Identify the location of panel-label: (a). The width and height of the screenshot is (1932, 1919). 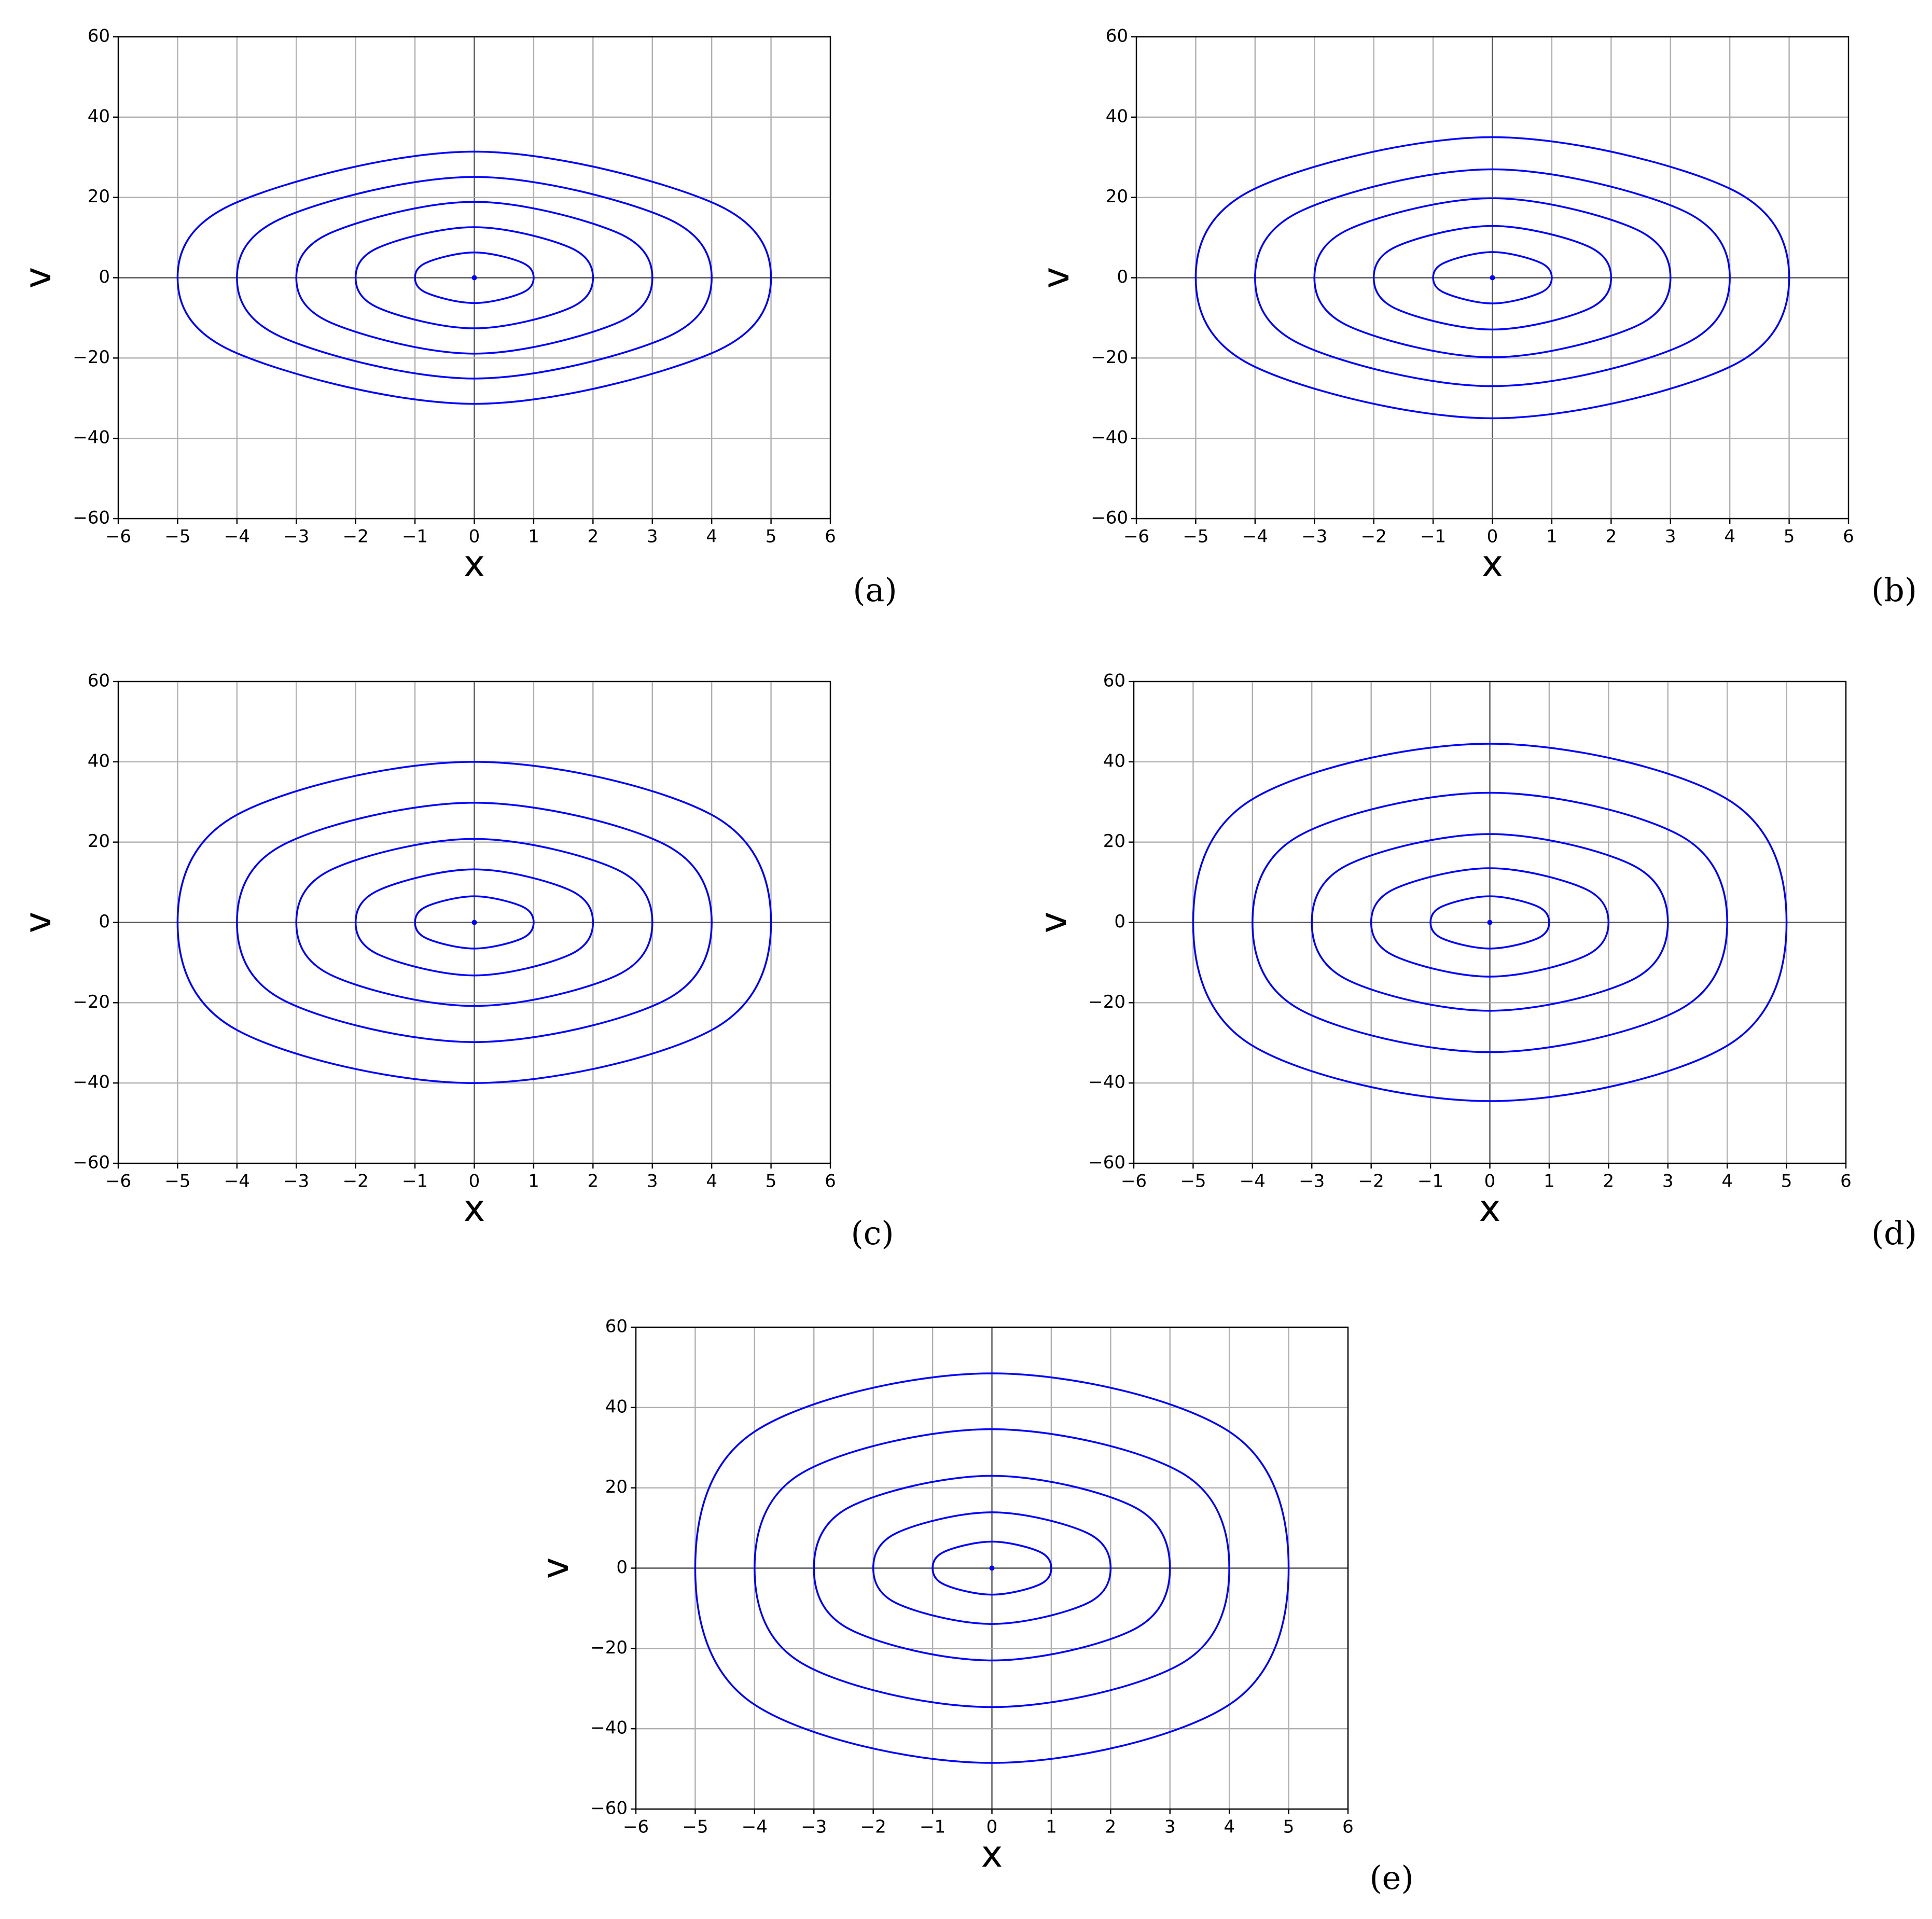
(875, 590).